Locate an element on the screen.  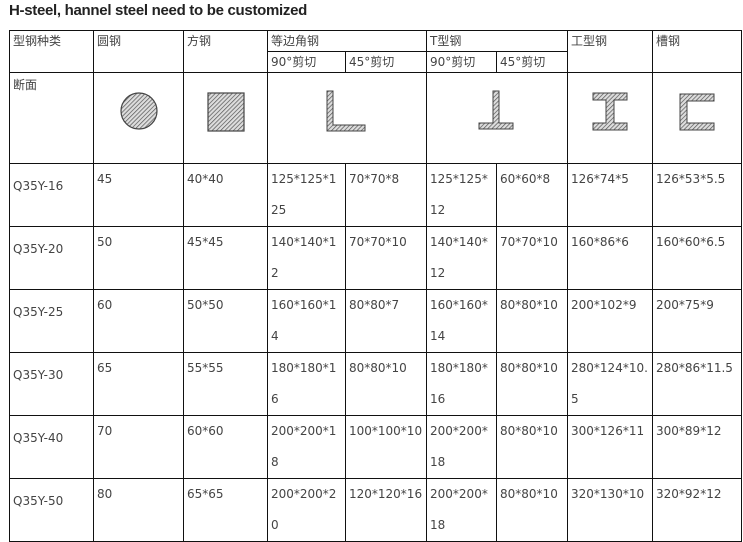
header-angle-90: 90°剪切 is located at coordinates (306, 62).